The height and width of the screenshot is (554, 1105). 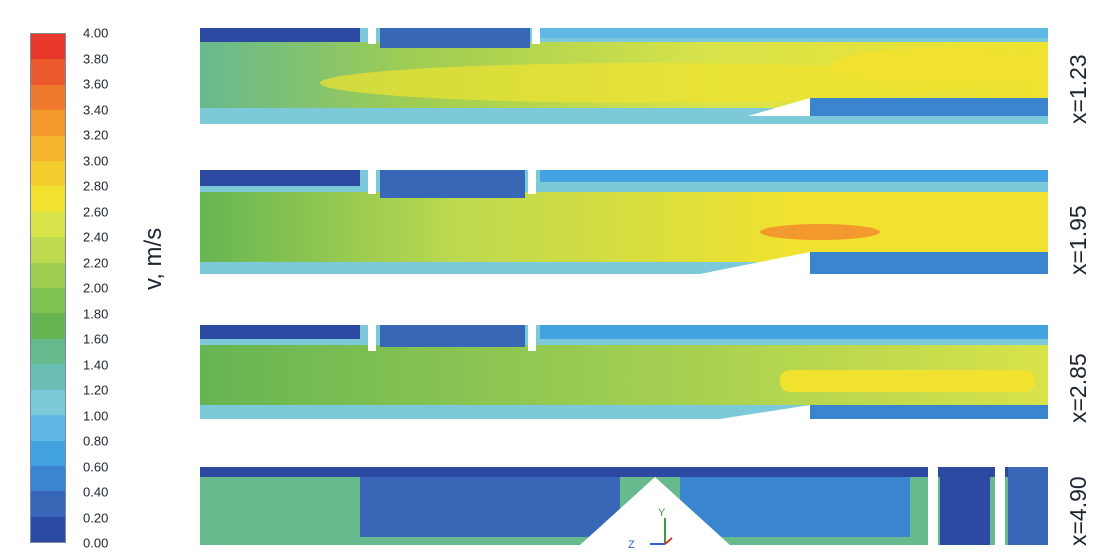 What do you see at coordinates (96, 466) in the screenshot?
I see `colorbar-tick-label: 0.60` at bounding box center [96, 466].